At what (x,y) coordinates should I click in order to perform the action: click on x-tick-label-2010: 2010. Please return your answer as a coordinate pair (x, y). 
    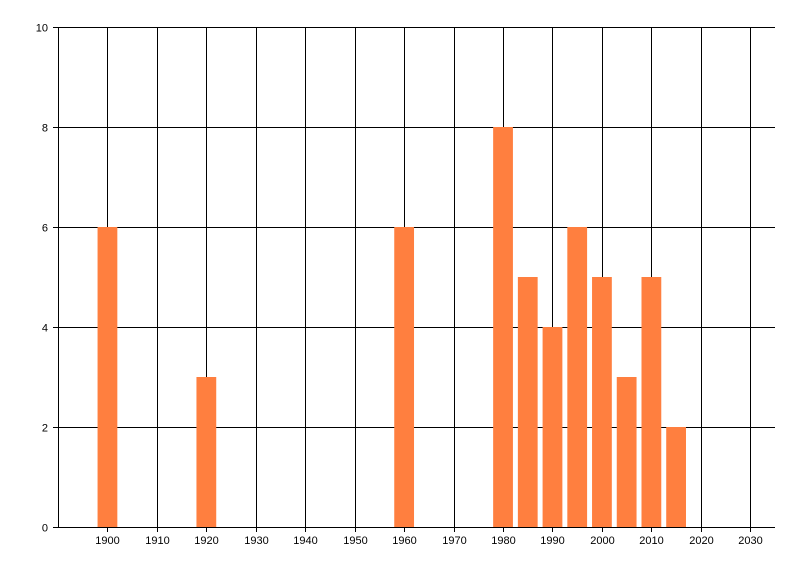
    Looking at the image, I should click on (651, 541).